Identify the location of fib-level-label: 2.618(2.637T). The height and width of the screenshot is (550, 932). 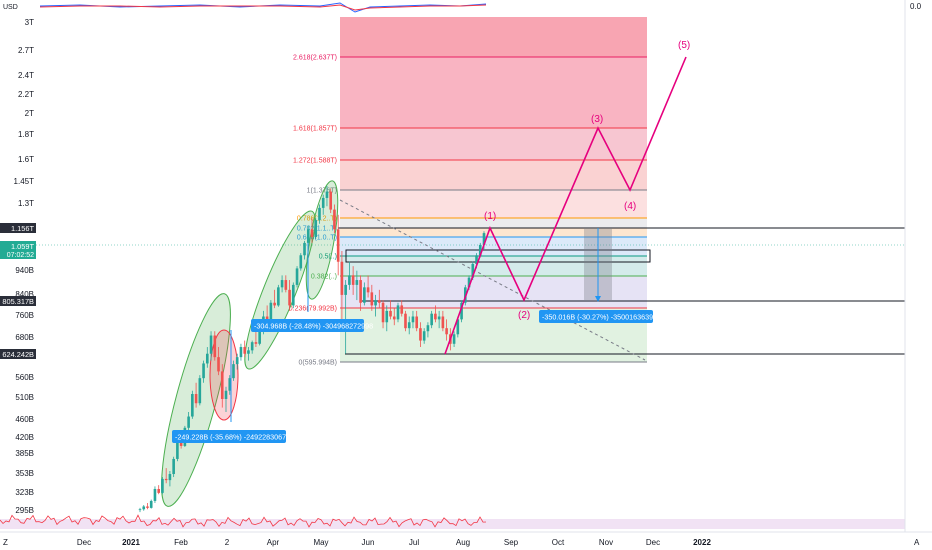
(315, 58).